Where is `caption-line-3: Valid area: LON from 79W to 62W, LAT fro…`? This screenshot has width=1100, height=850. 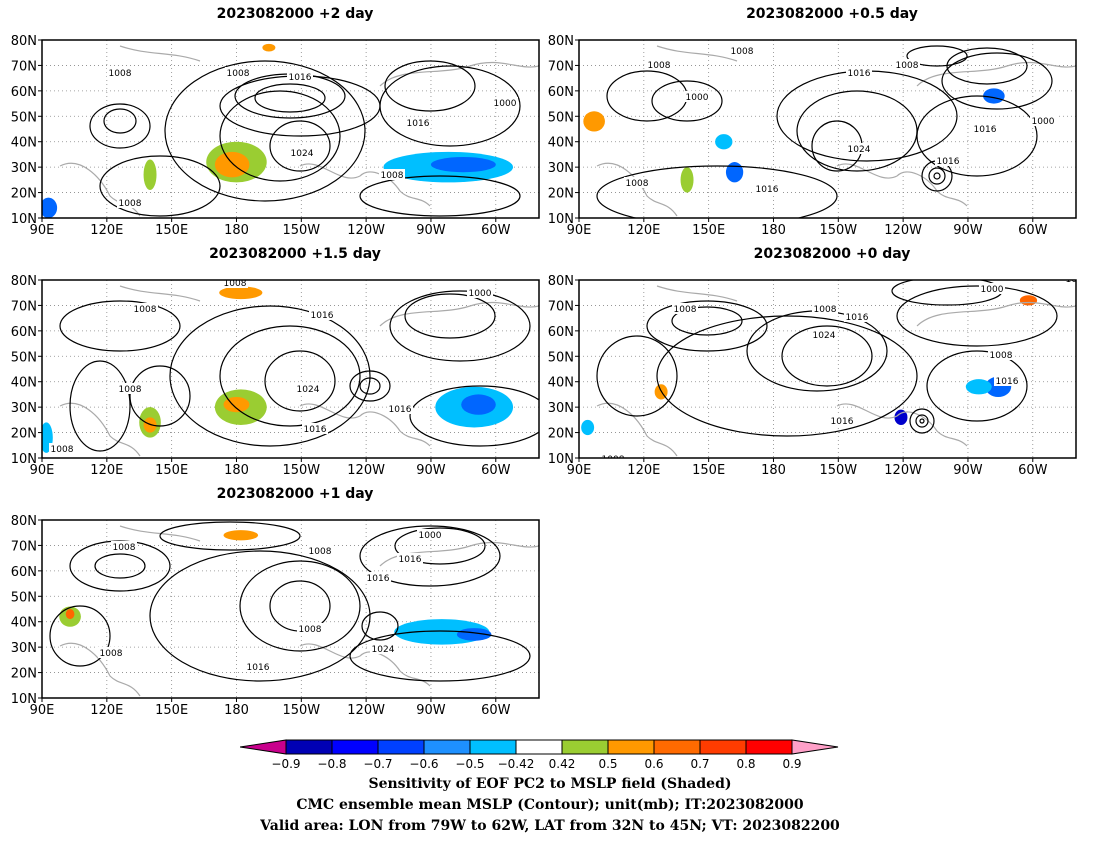
caption-line-3: Valid area: LON from 79W to 62W, LAT fro… is located at coordinates (550, 826).